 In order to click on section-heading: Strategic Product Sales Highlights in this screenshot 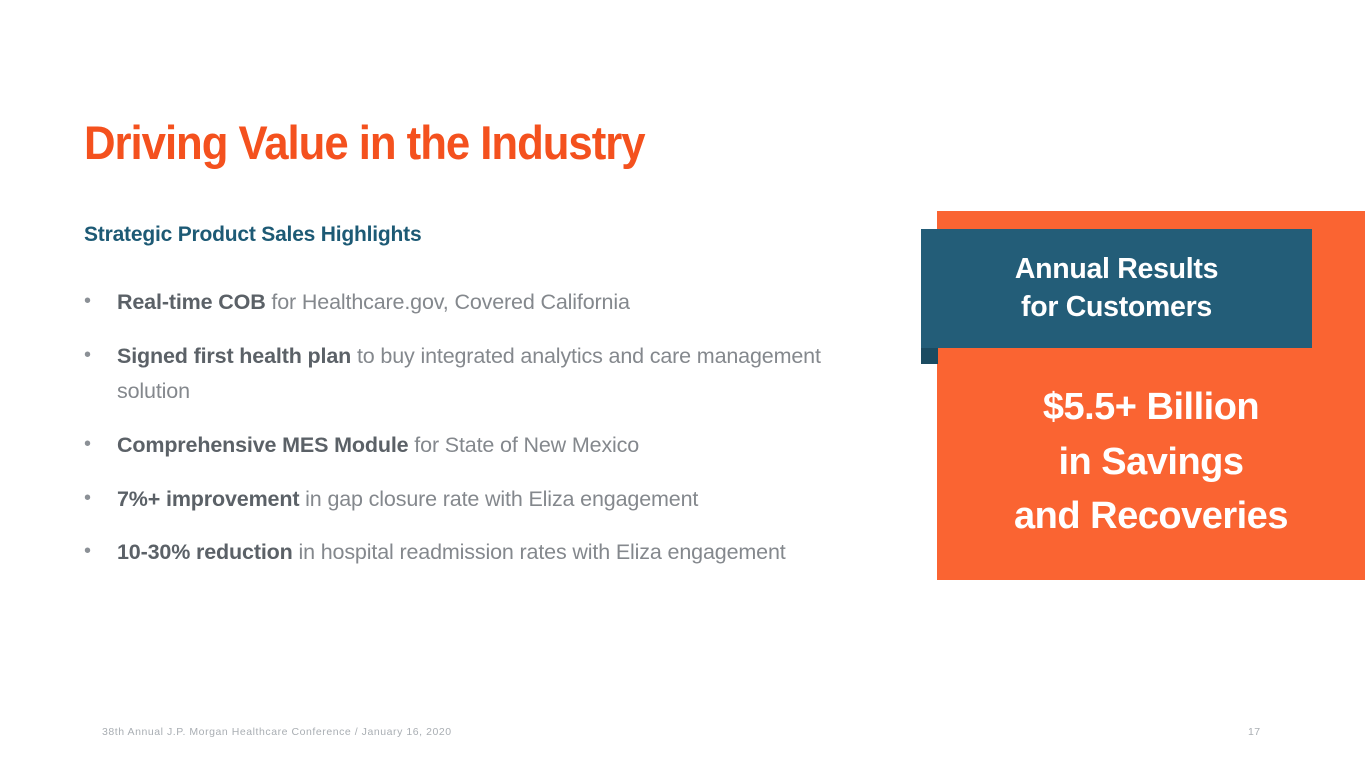, I will do `click(253, 234)`.